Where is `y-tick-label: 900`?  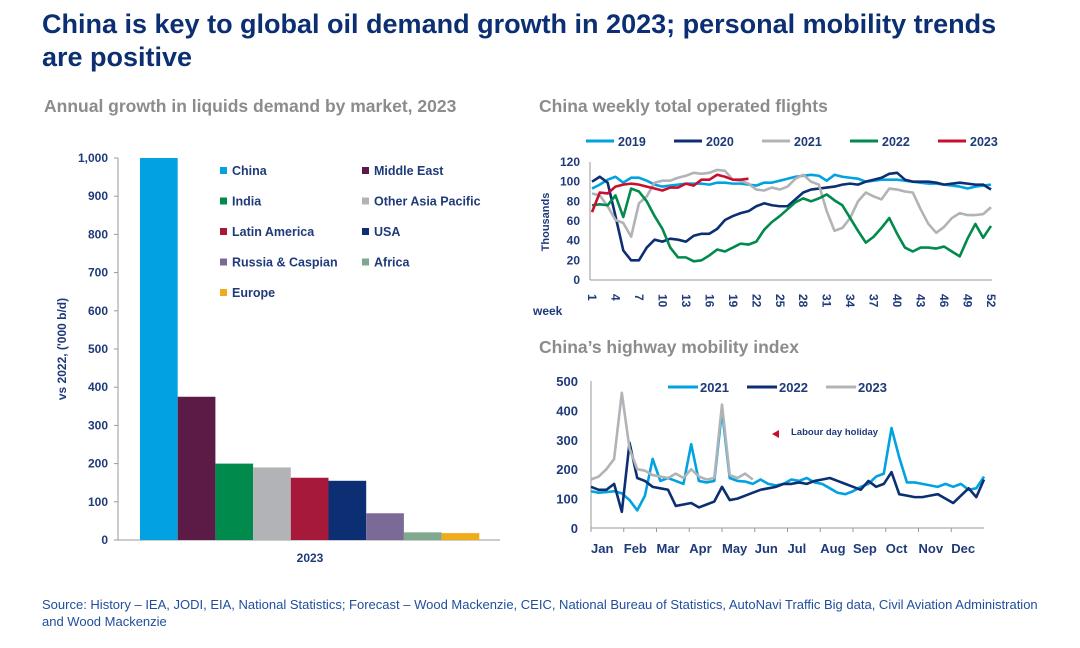 y-tick-label: 900 is located at coordinates (98, 196).